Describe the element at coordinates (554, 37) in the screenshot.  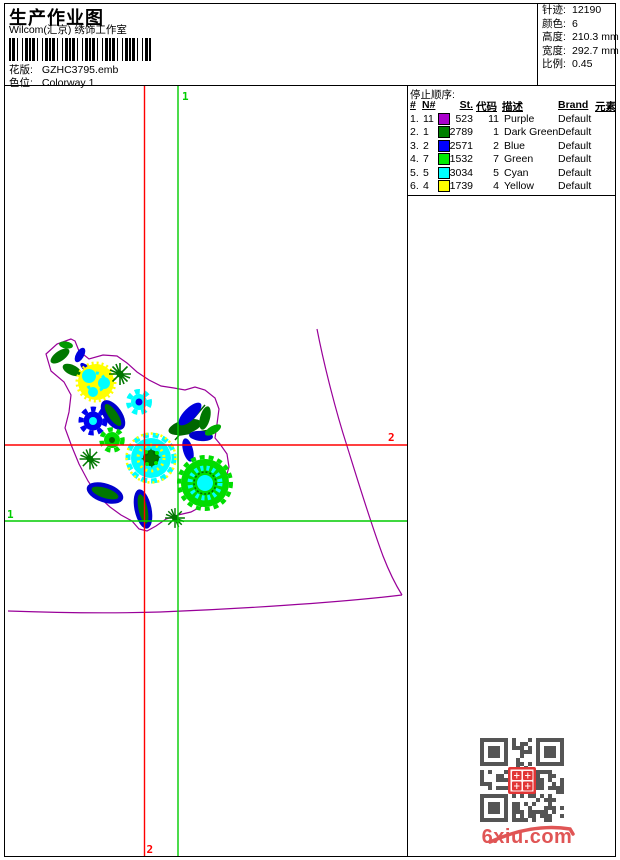
I see `design-height-label: 高度:` at that location.